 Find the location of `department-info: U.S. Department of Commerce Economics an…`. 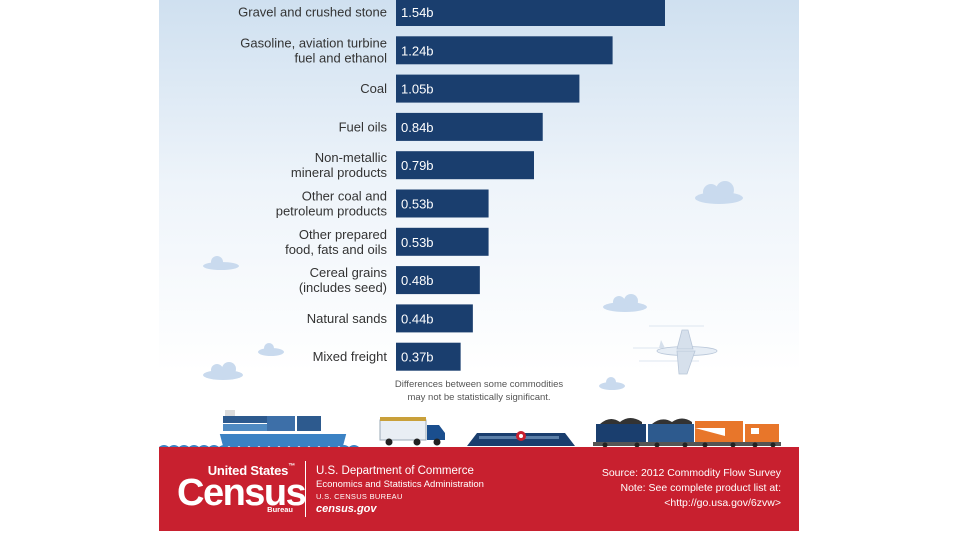

department-info: U.S. Department of Commerce Economics an… is located at coordinates (436, 490).